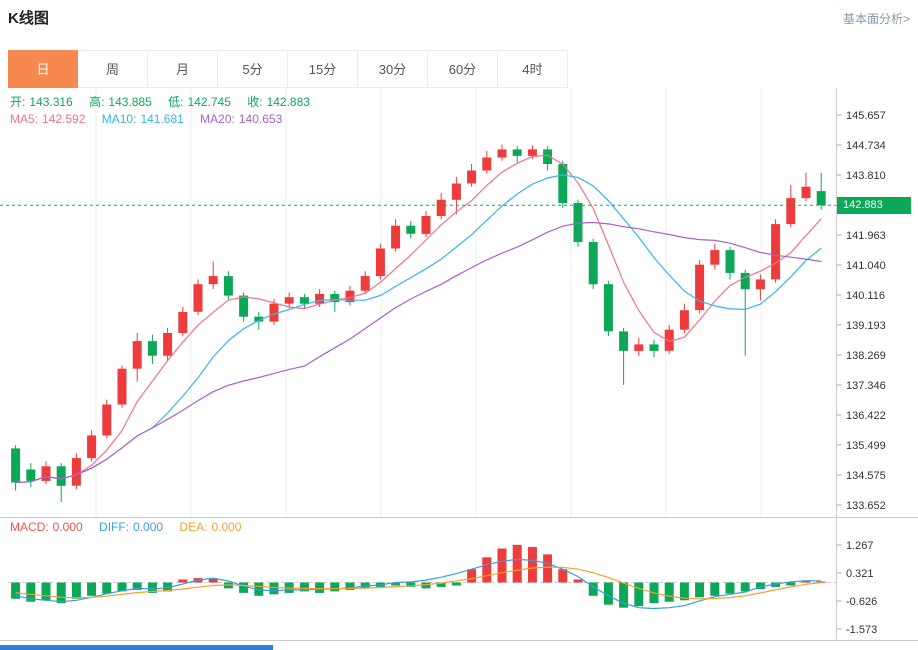  I want to click on ma20-value: 140.653, so click(260, 119).